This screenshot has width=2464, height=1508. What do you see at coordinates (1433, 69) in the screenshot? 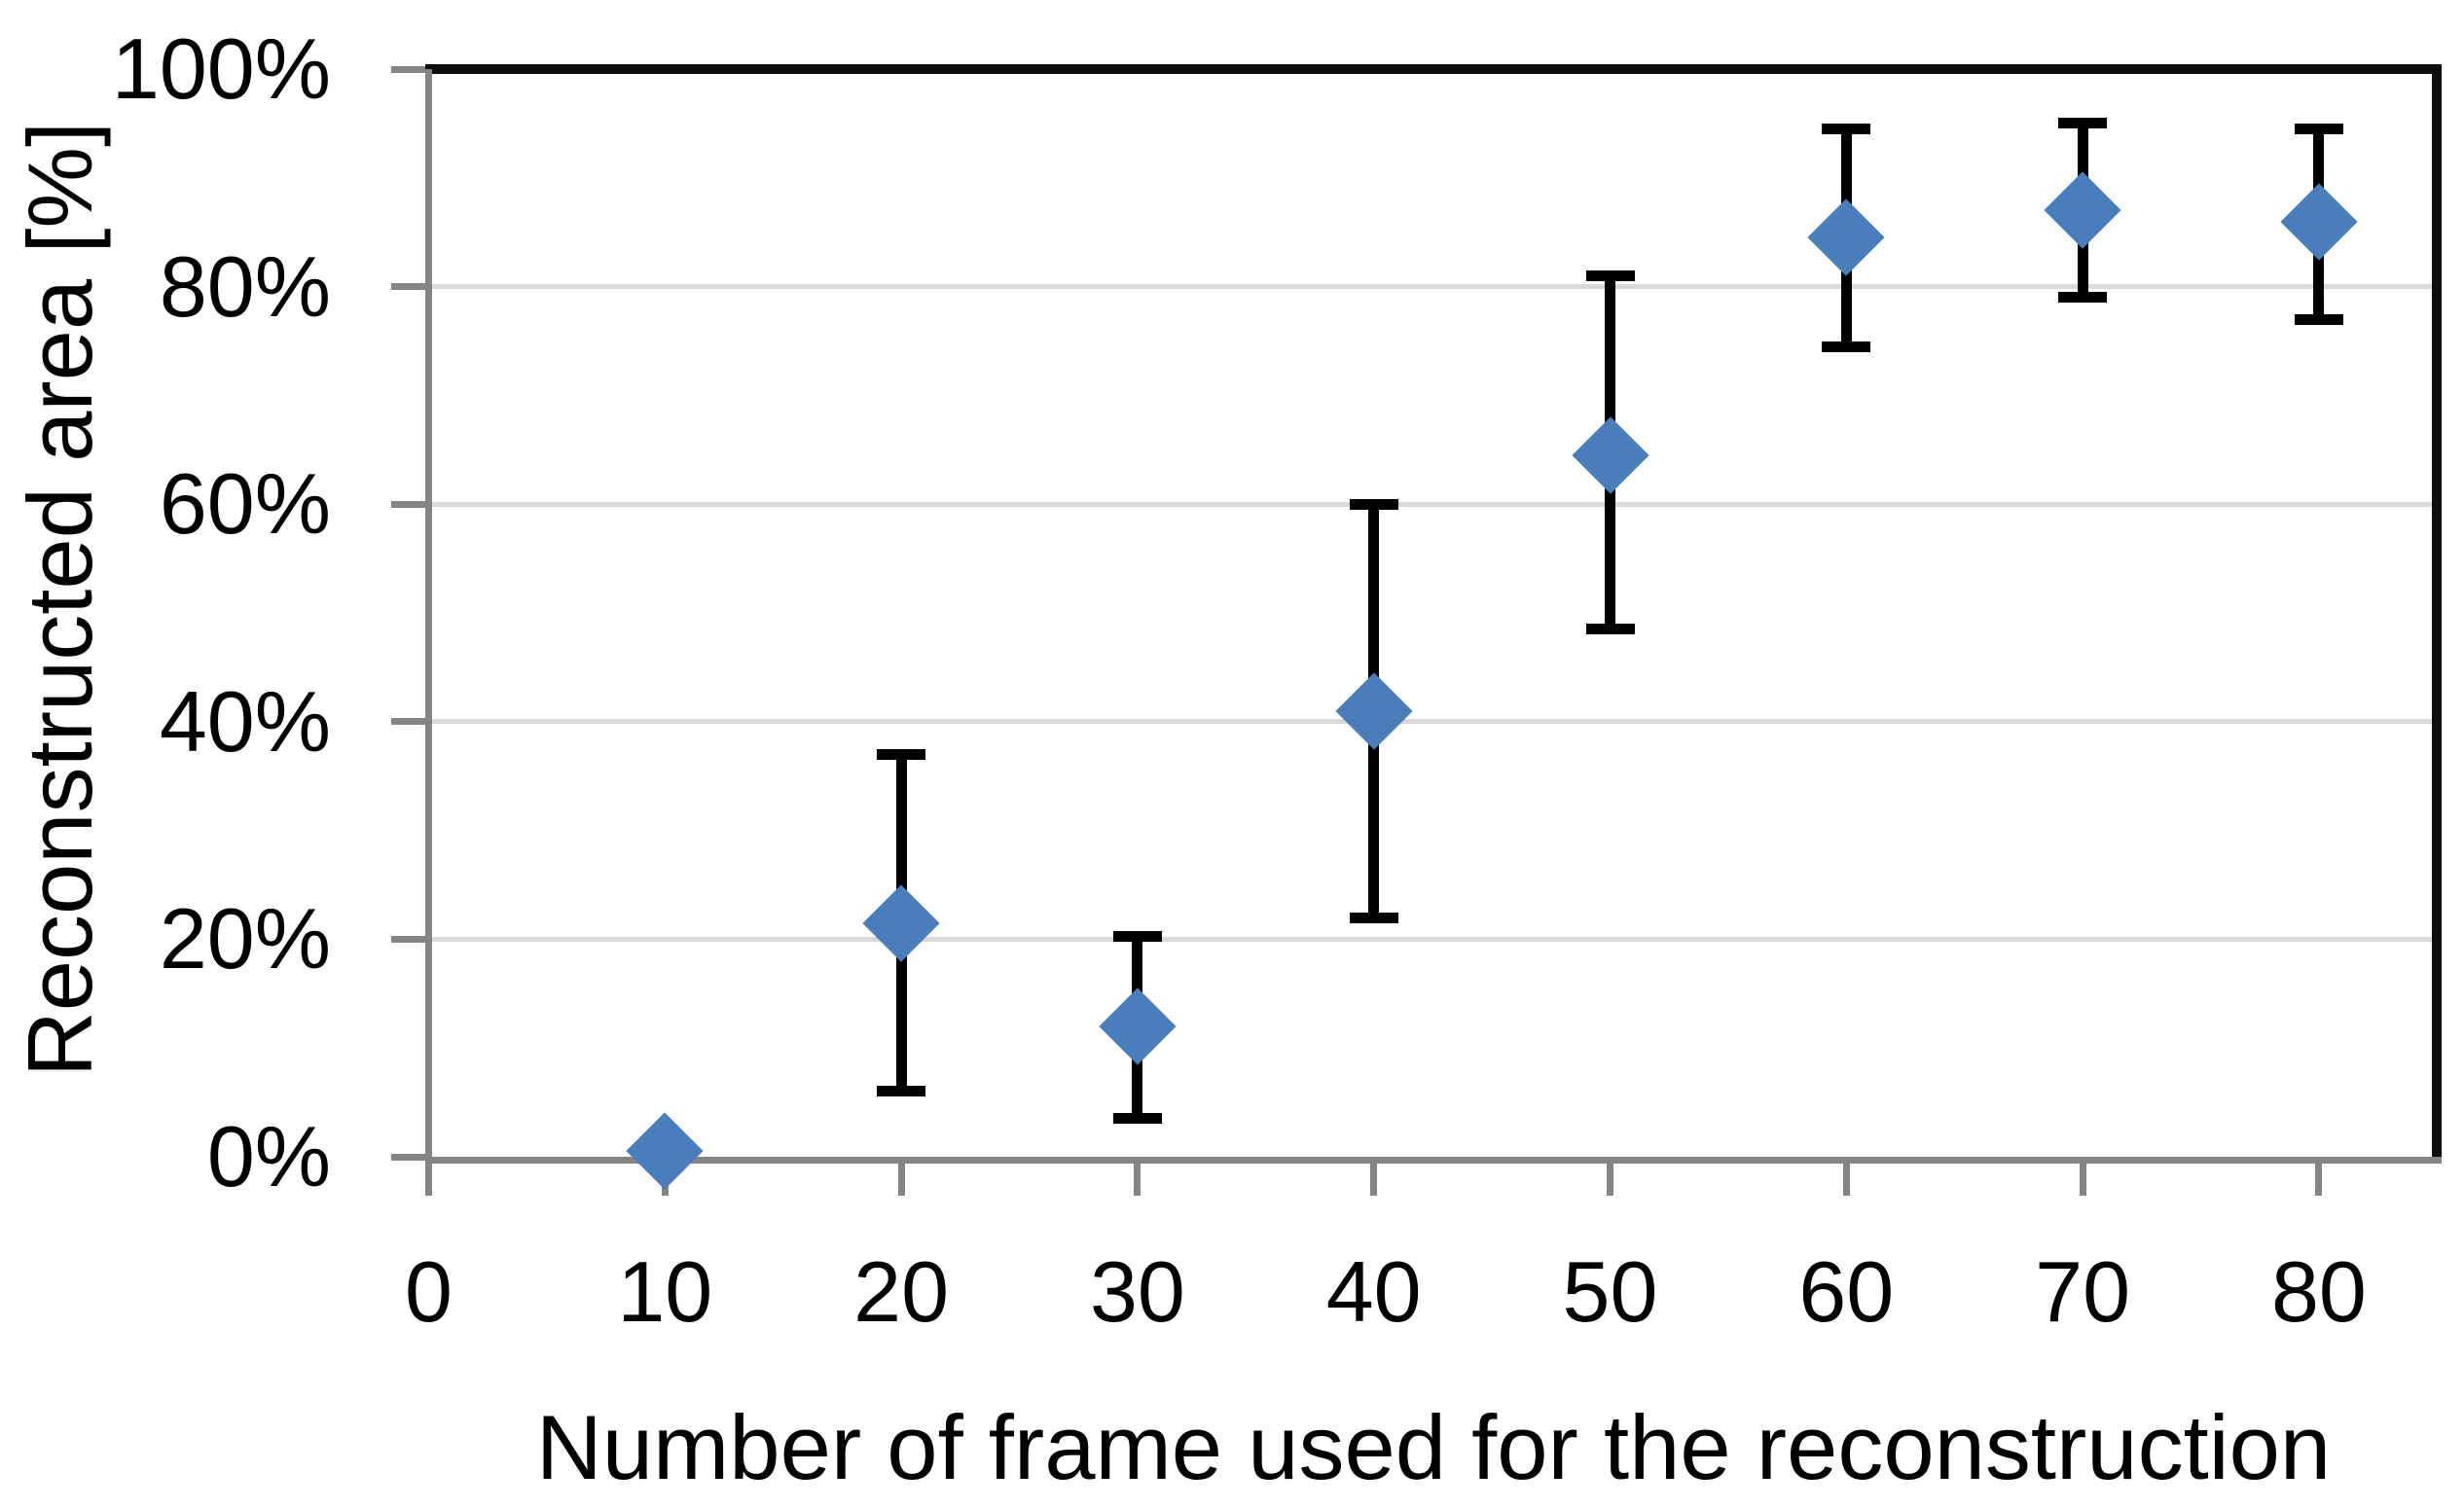
I see `plot-border-top` at bounding box center [1433, 69].